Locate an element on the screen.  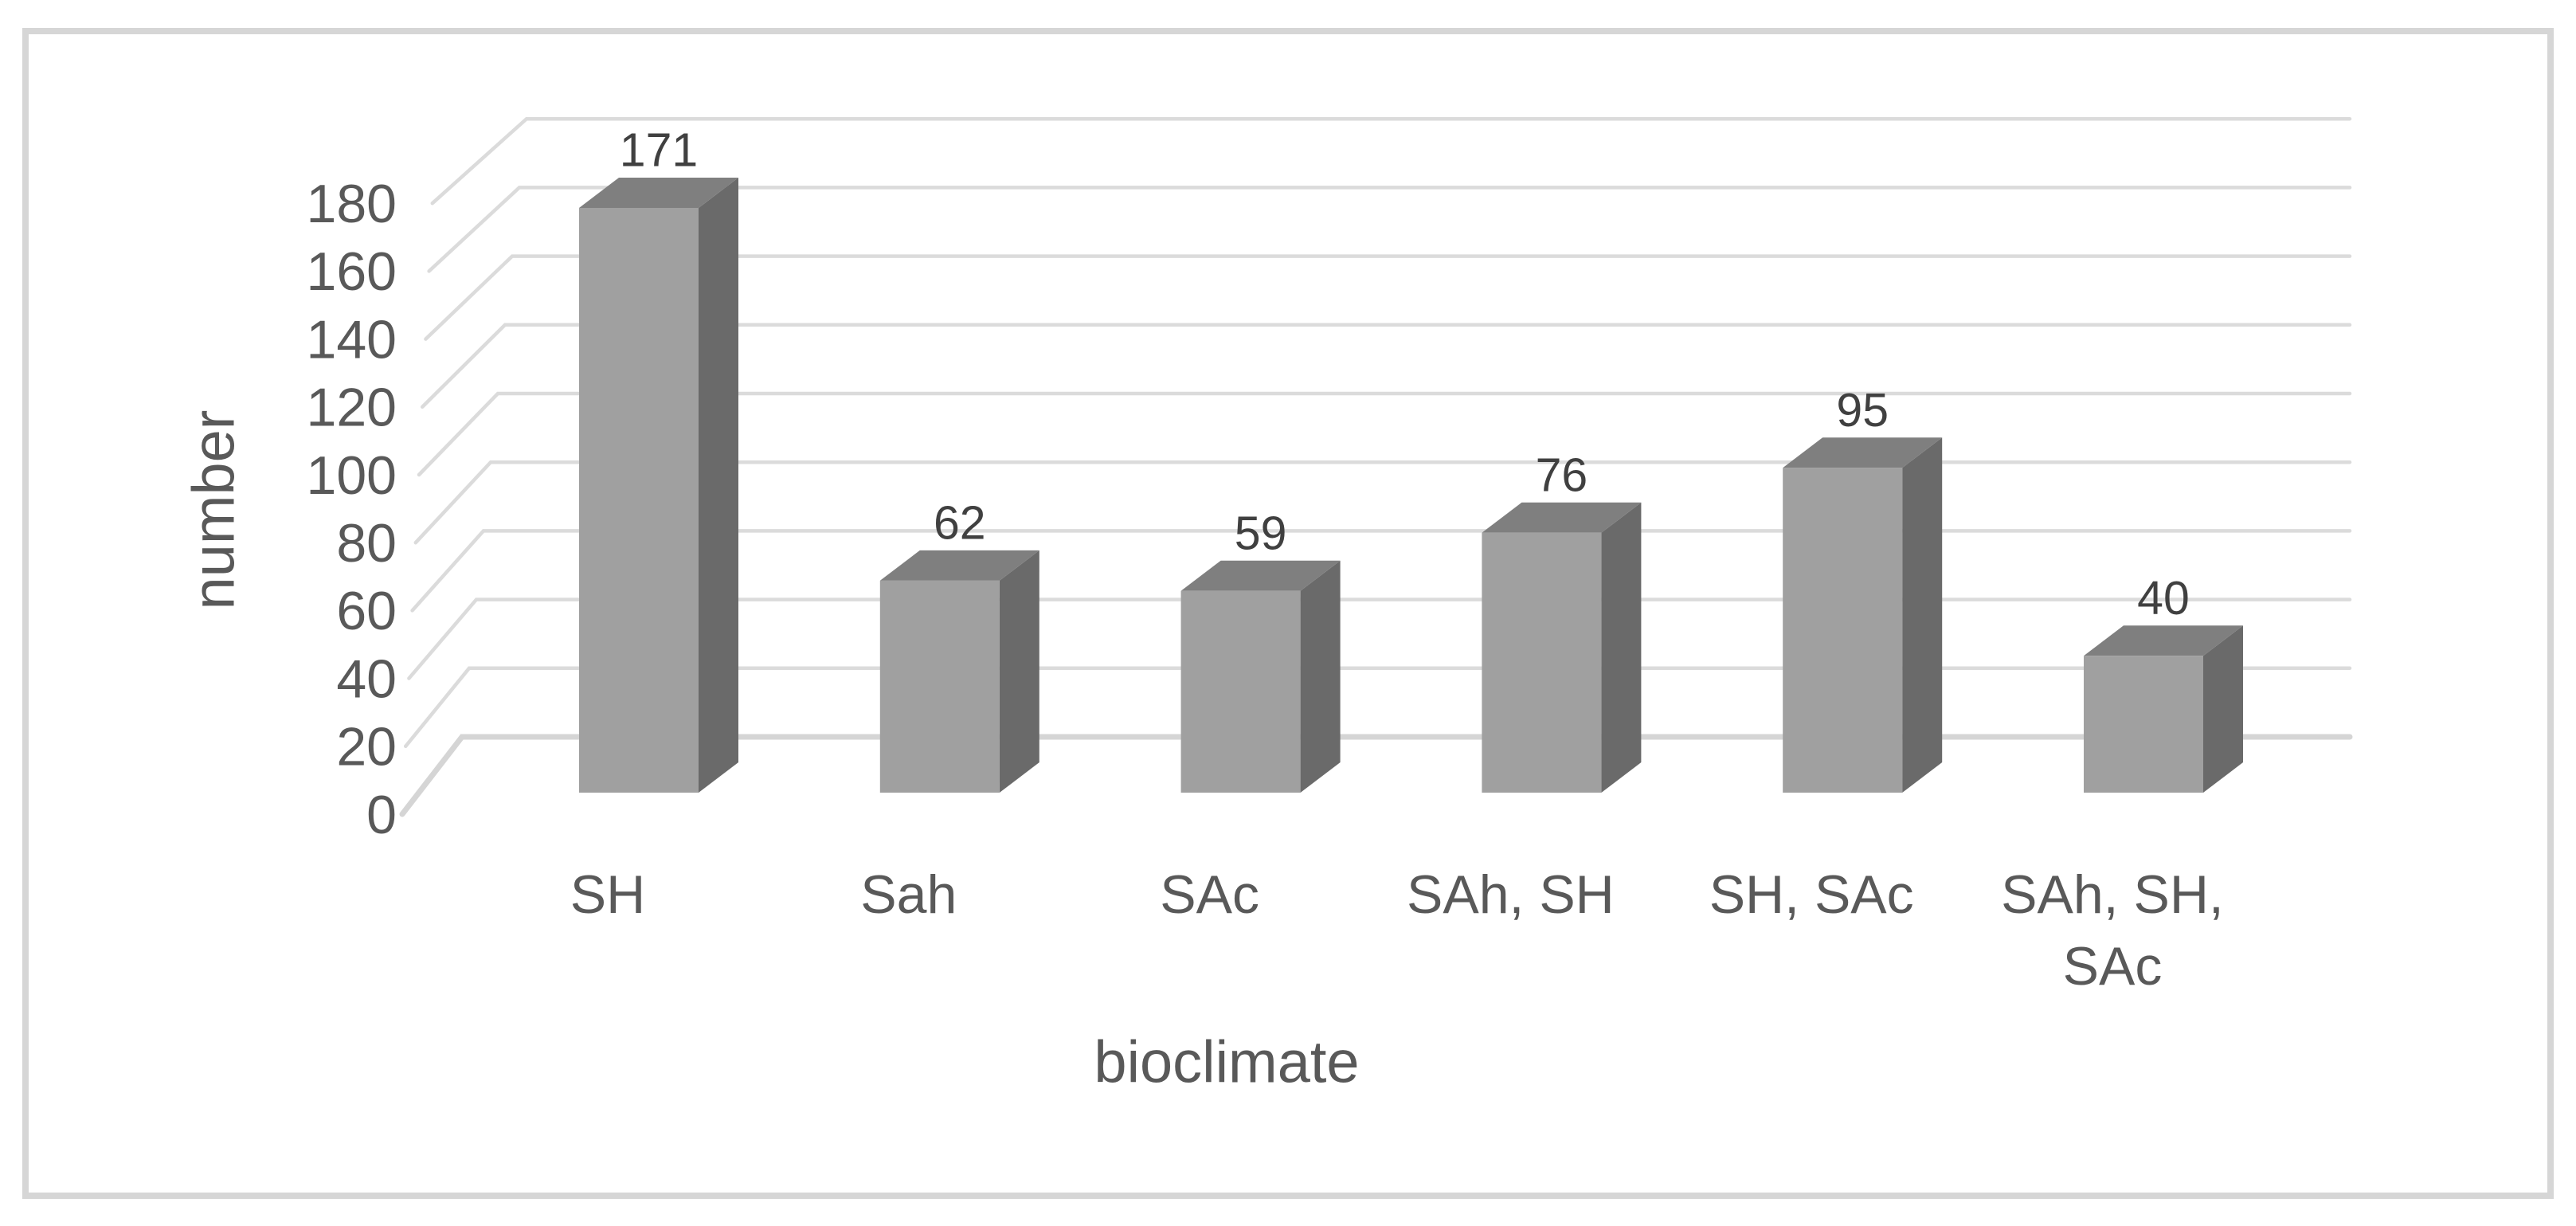
value-label-SAh, SH: 76 is located at coordinates (1562, 474).